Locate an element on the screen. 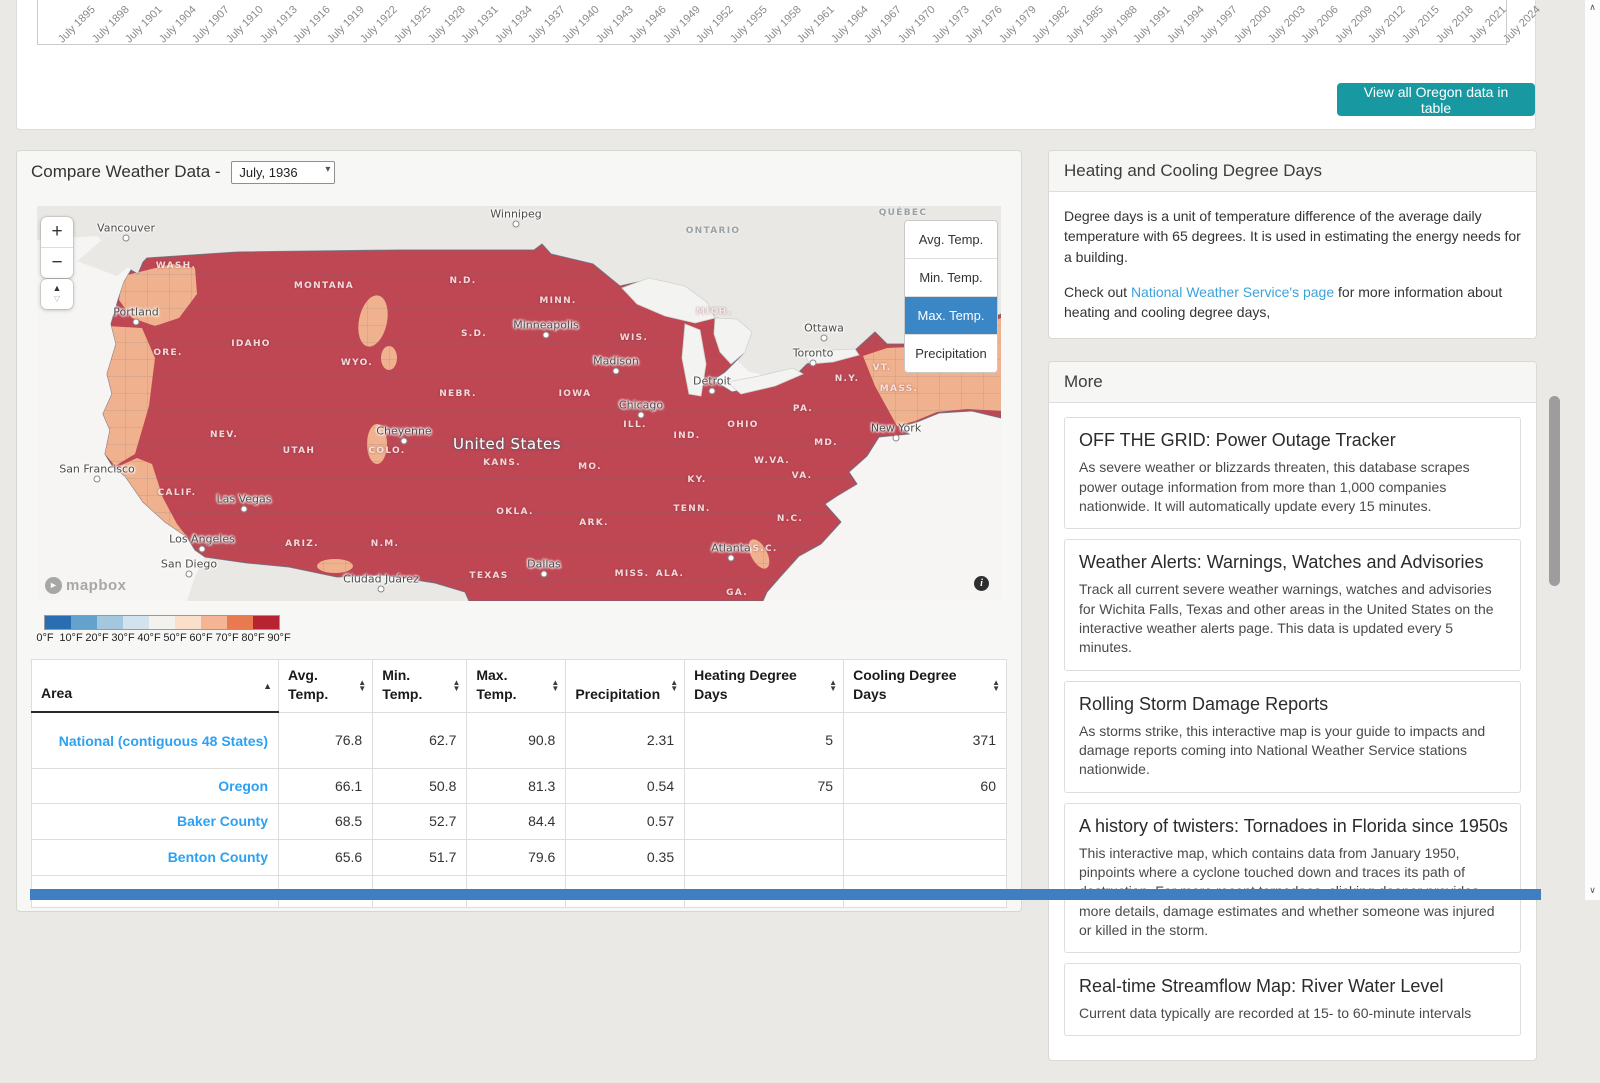 The width and height of the screenshot is (1600, 1083). area-link: National (contiguous 48 States) is located at coordinates (163, 740).